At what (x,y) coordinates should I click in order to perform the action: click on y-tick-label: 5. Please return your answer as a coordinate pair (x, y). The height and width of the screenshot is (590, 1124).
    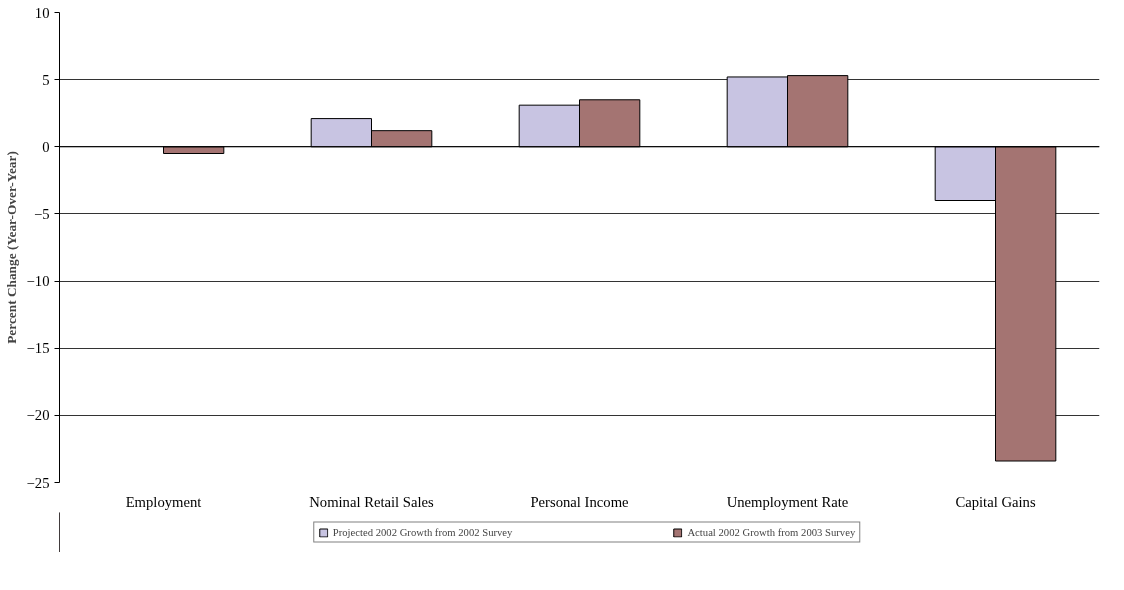
    Looking at the image, I should click on (46, 79).